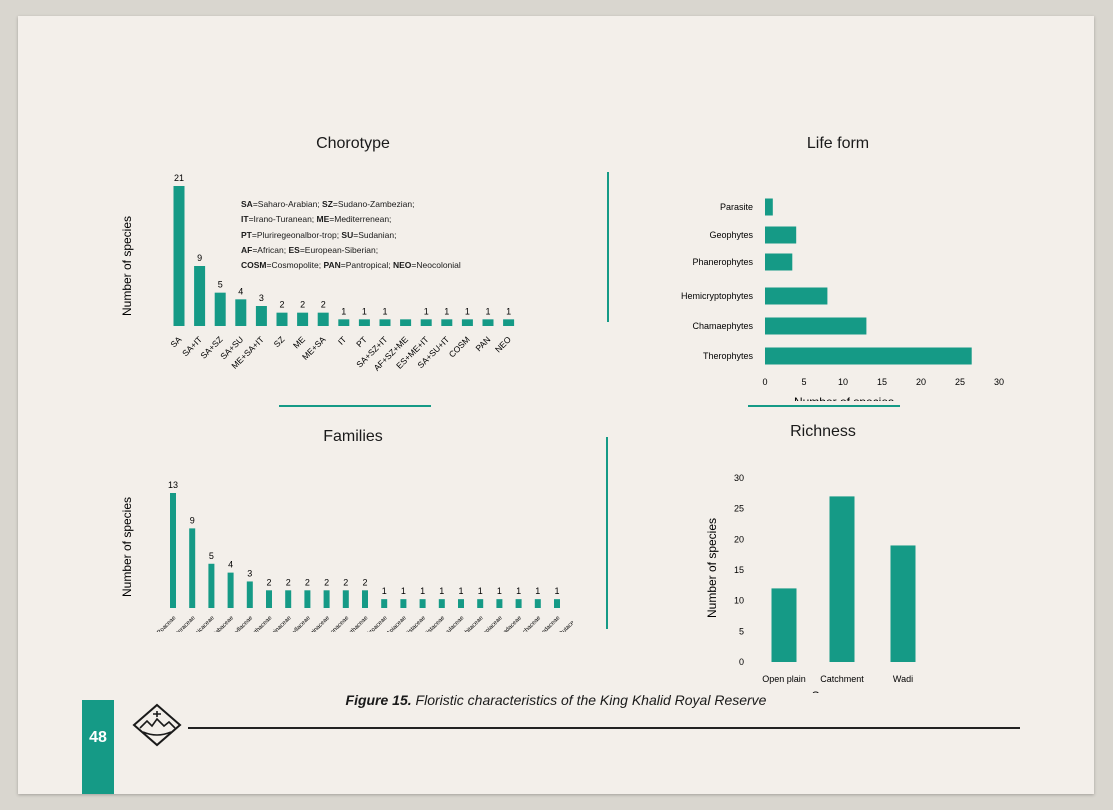 This screenshot has width=1113, height=810. I want to click on tick-label: Rutaceae, so click(565, 623).